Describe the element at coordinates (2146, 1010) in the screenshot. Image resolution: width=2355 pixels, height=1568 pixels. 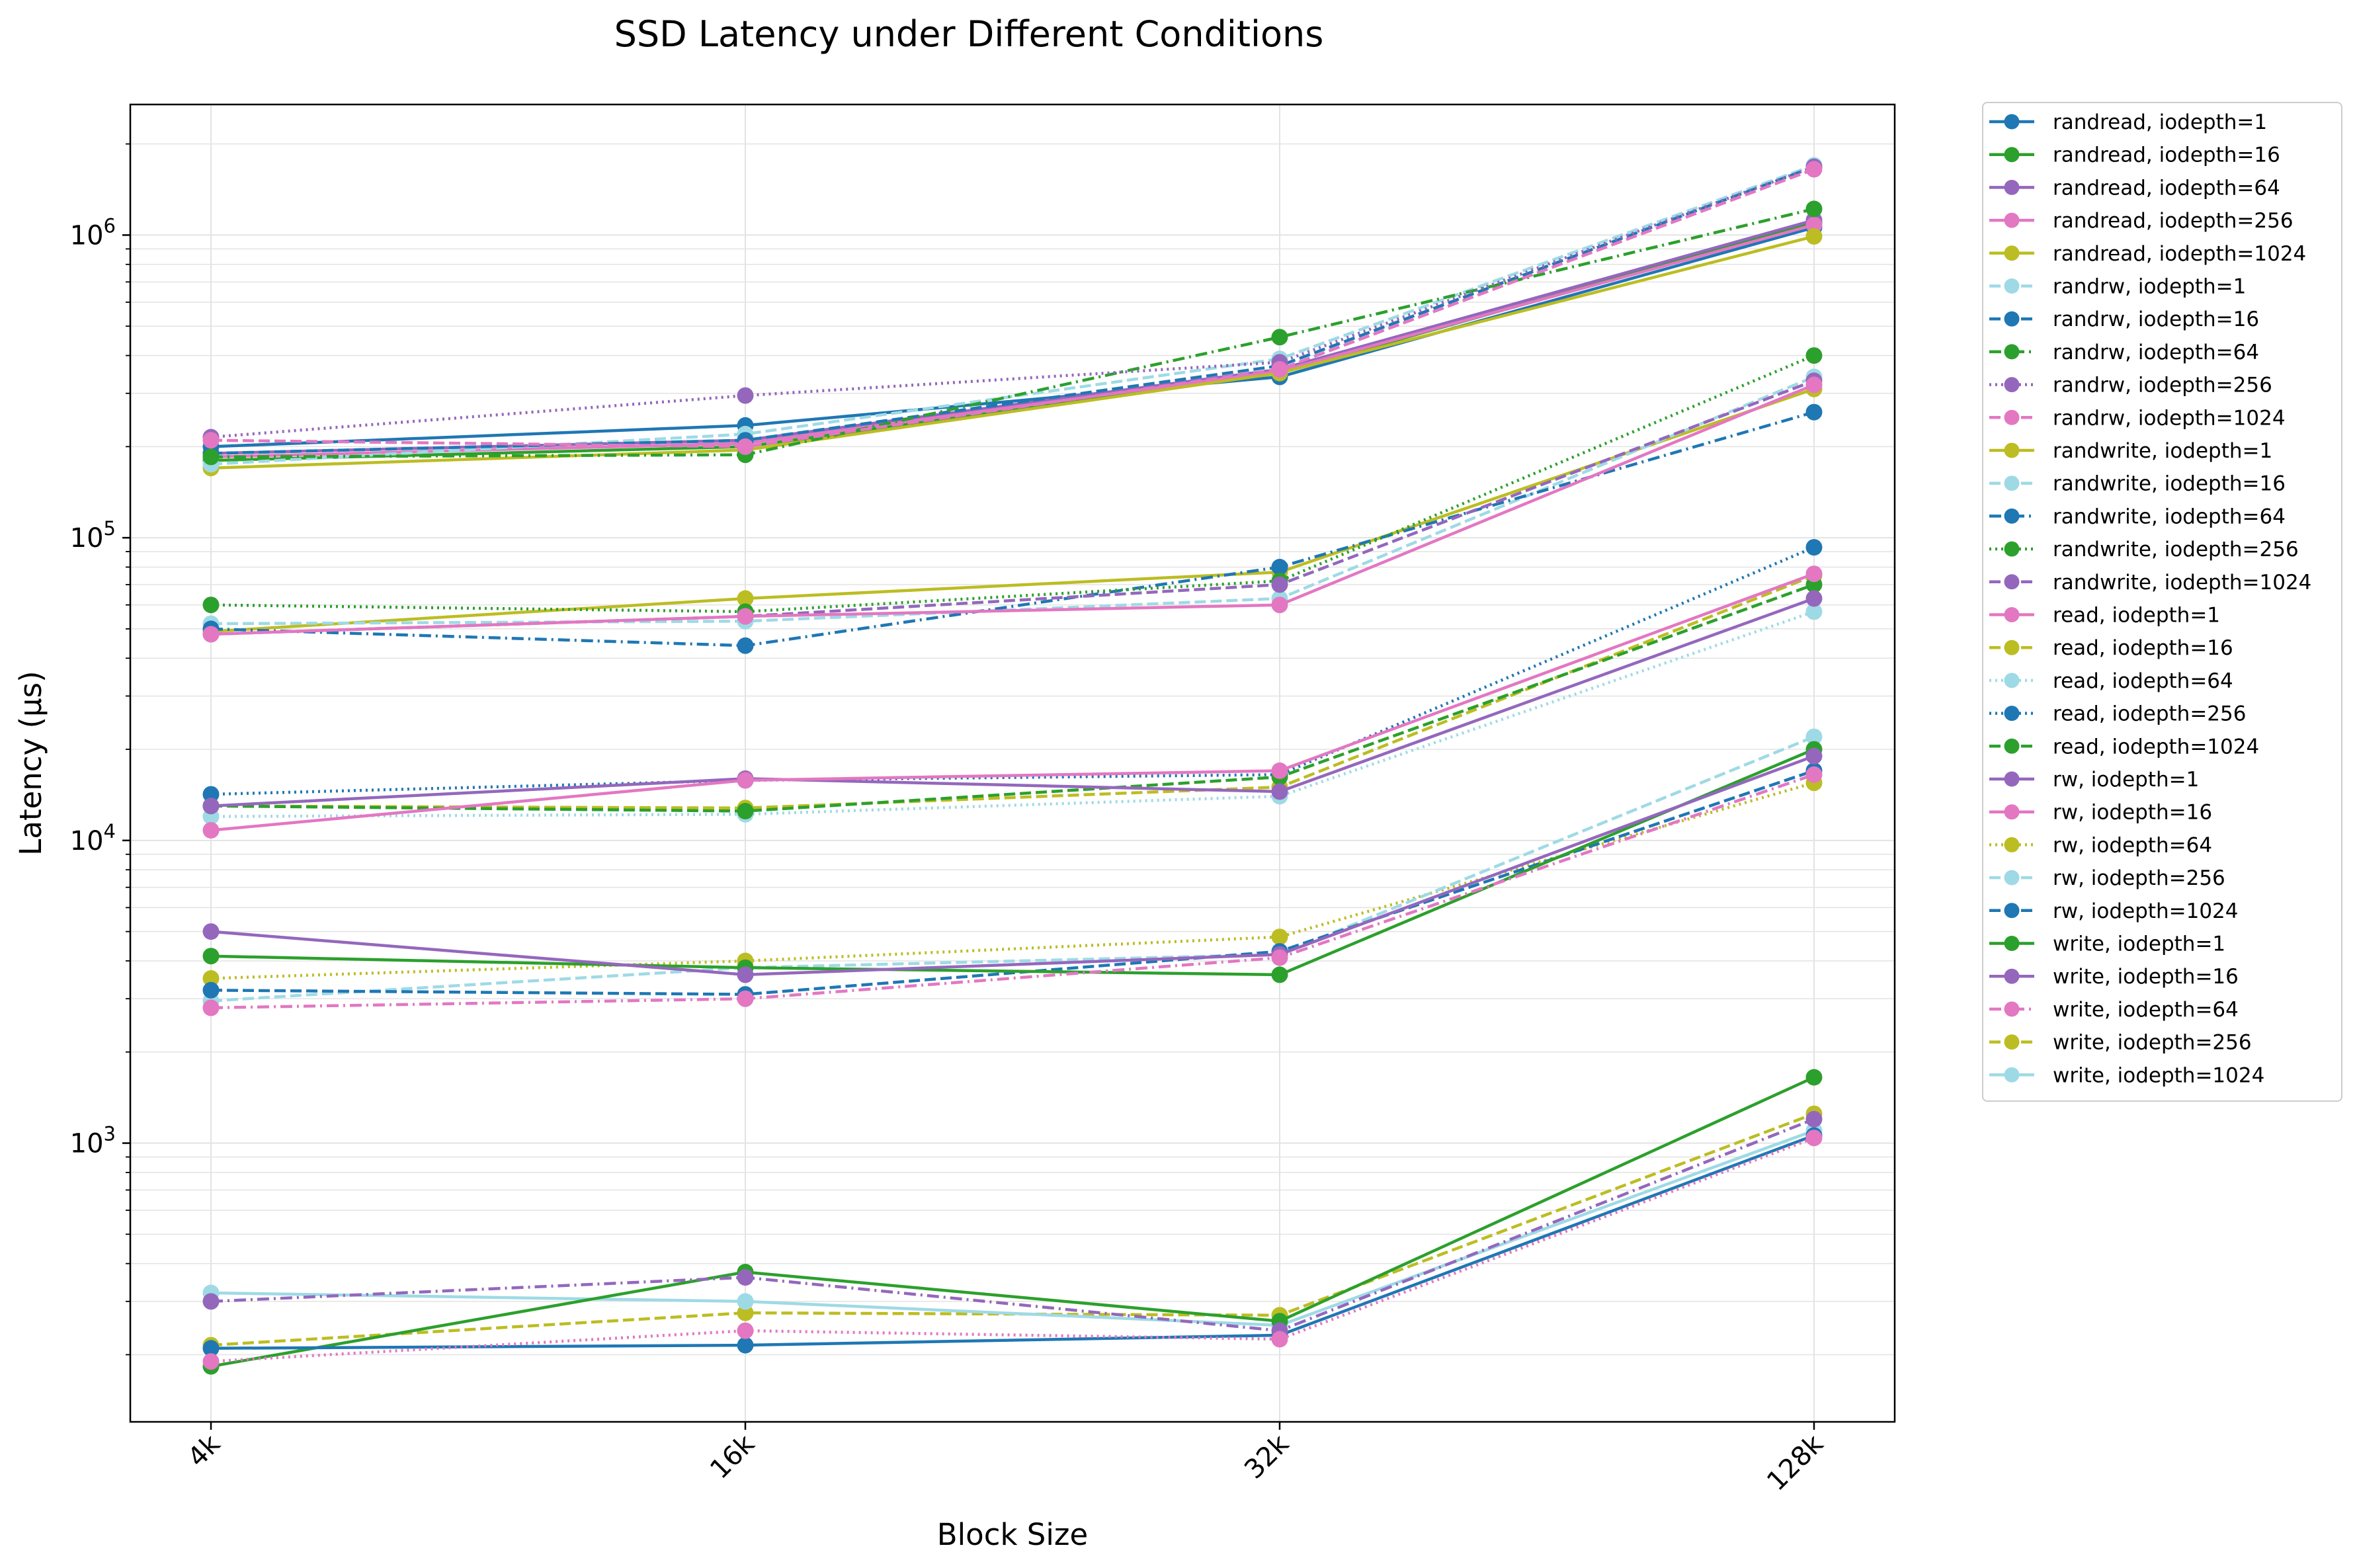
I see `legend-label: write, iodepth=64` at that location.